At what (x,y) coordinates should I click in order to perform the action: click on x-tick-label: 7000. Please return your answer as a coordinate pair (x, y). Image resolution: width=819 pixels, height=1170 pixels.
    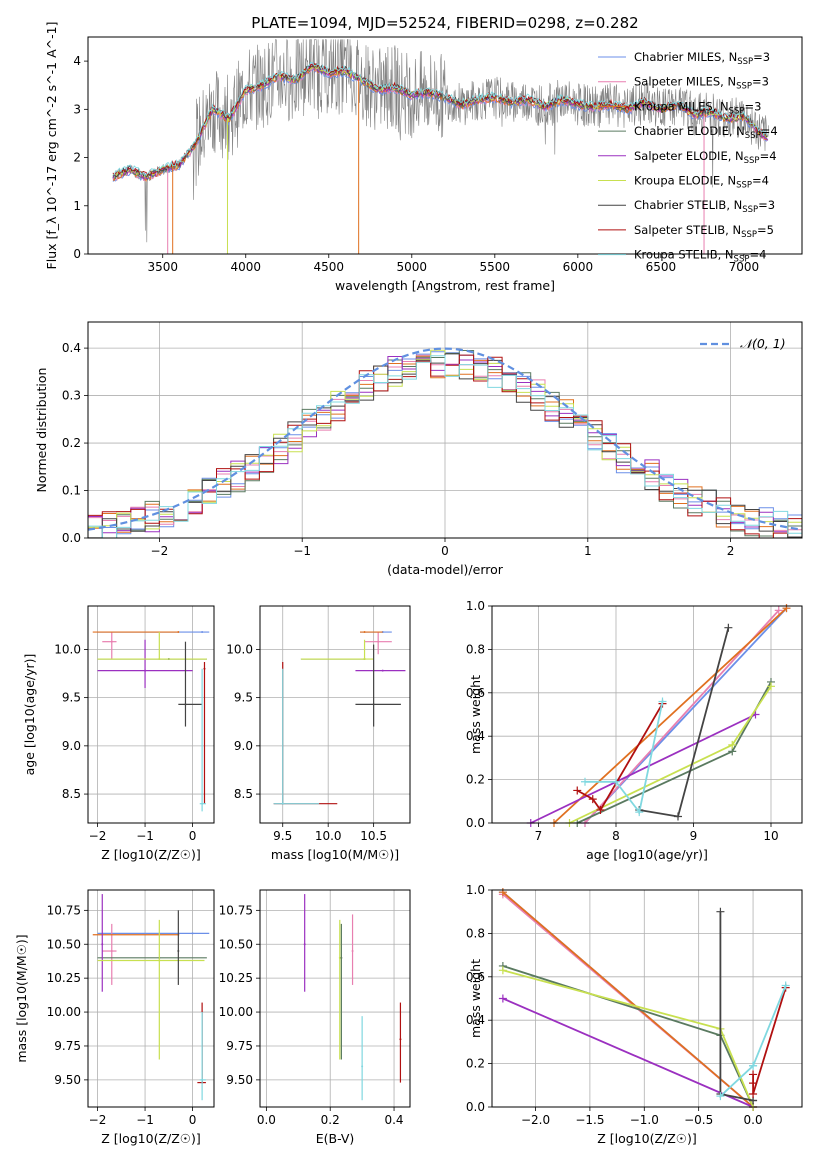
    Looking at the image, I should click on (744, 267).